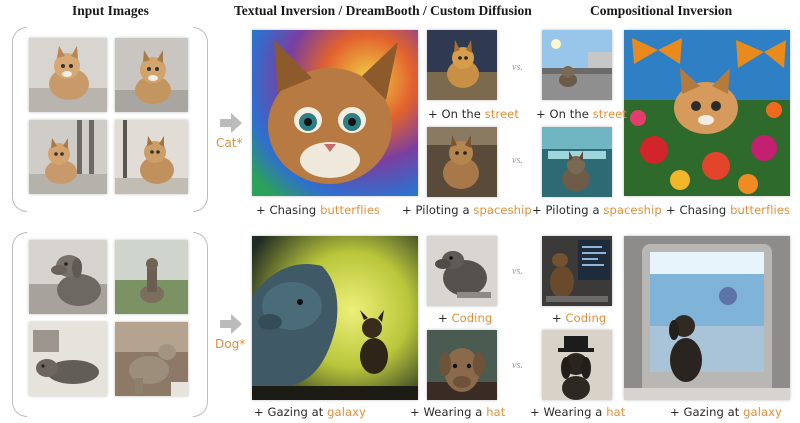 Image resolution: width=800 pixels, height=423 pixels. Describe the element at coordinates (578, 412) in the screenshot. I see `dog-caption-hat-ours: + Wearing a hat` at that location.